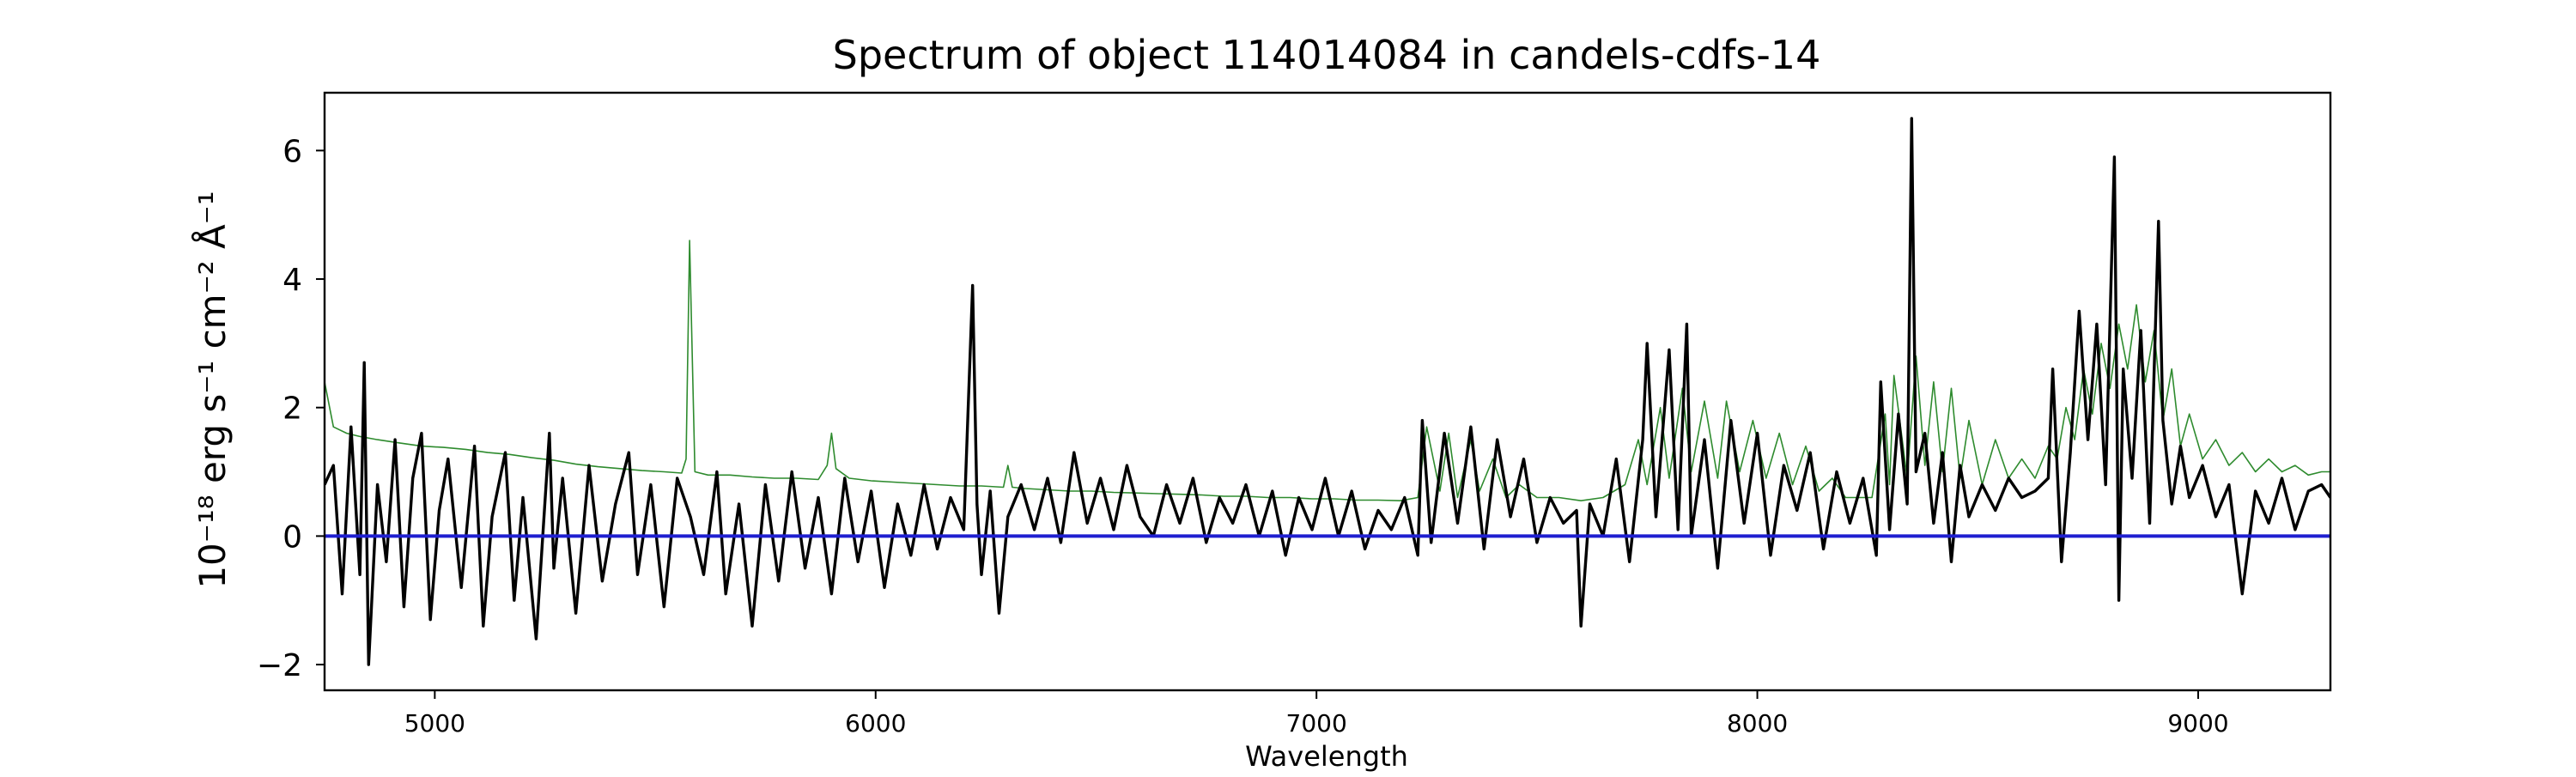 This screenshot has width=2576, height=777. What do you see at coordinates (213, 389) in the screenshot?
I see `y-axis-label: 10⁻¹⁸ erg s⁻¹ cm⁻² Å⁻¹` at bounding box center [213, 389].